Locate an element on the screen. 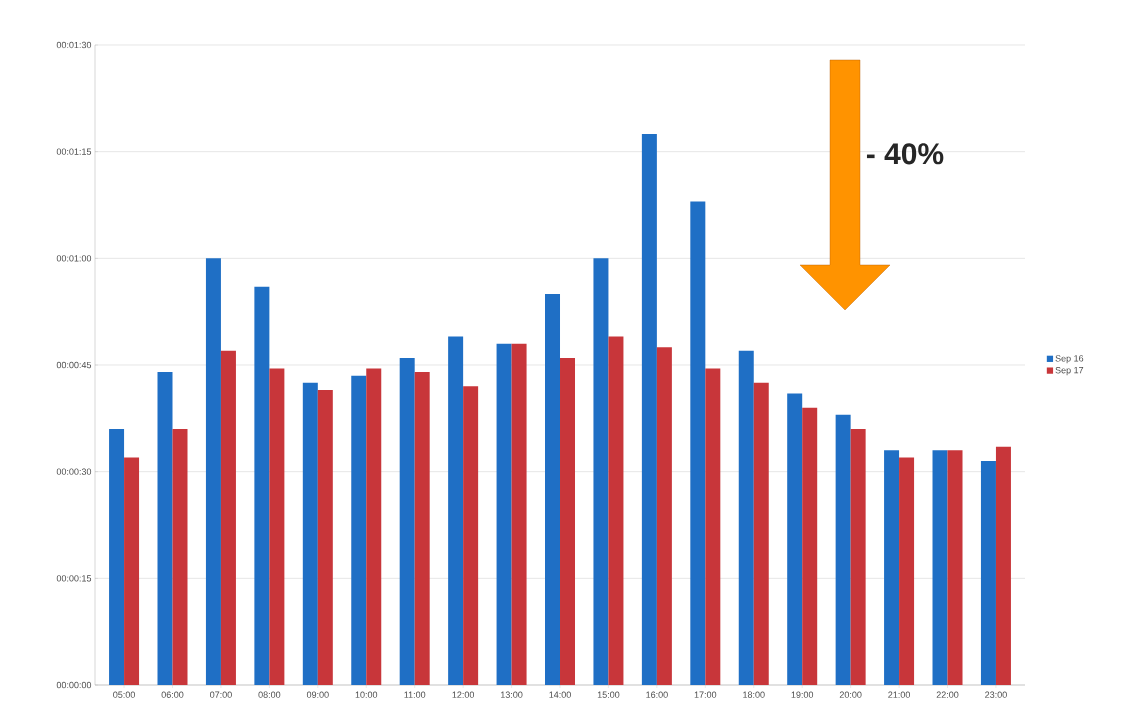 The height and width of the screenshot is (725, 1126). y-tick-label: 00:01:15 is located at coordinates (74, 151).